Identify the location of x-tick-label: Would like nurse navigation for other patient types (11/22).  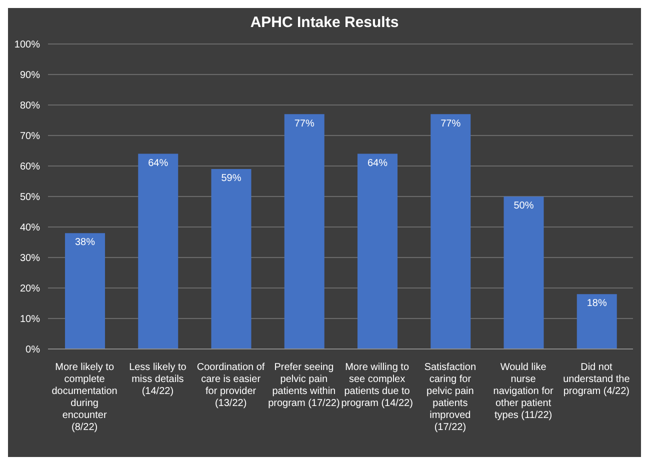
(523, 391).